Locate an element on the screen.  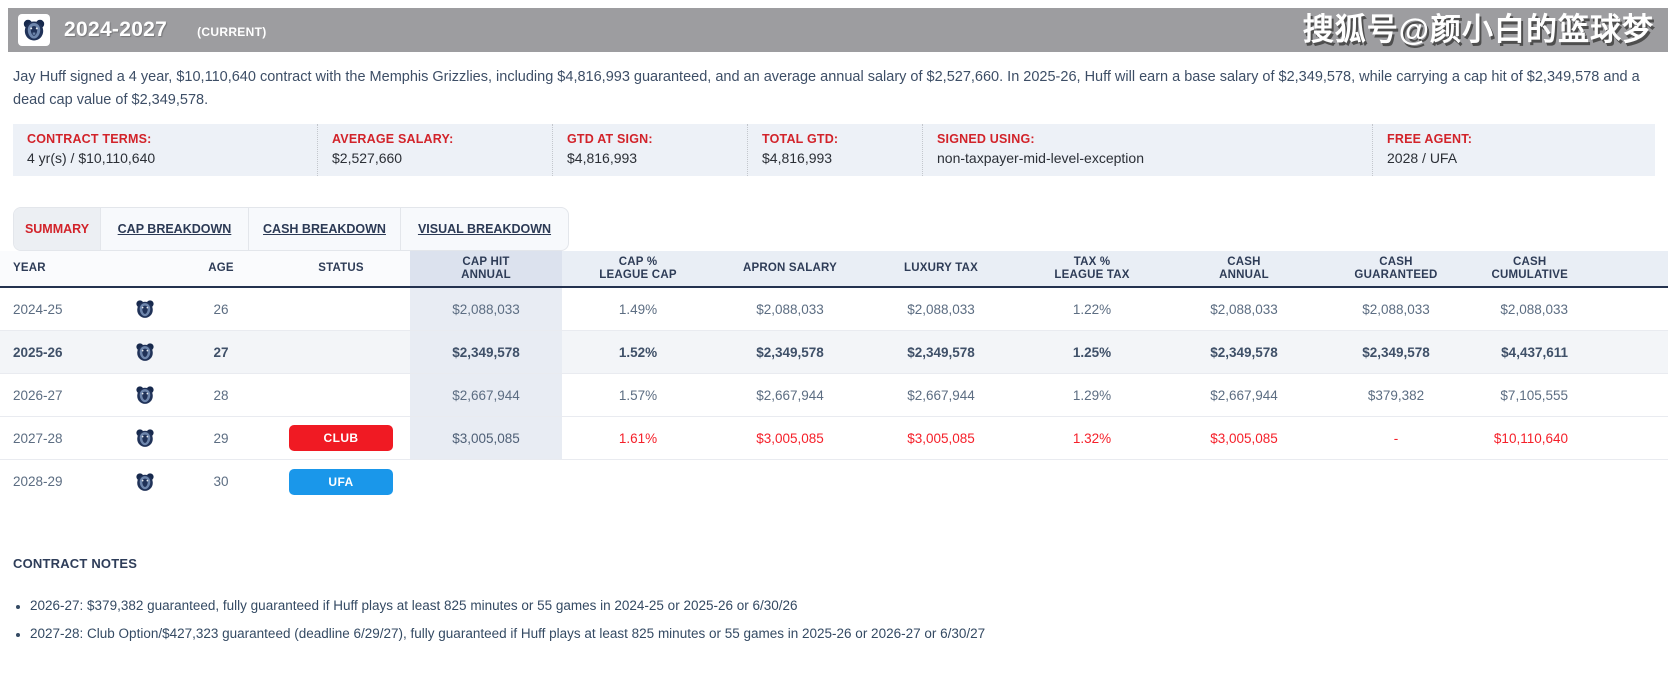
cell-apron-salary: $2,088,033 is located at coordinates (790, 309).